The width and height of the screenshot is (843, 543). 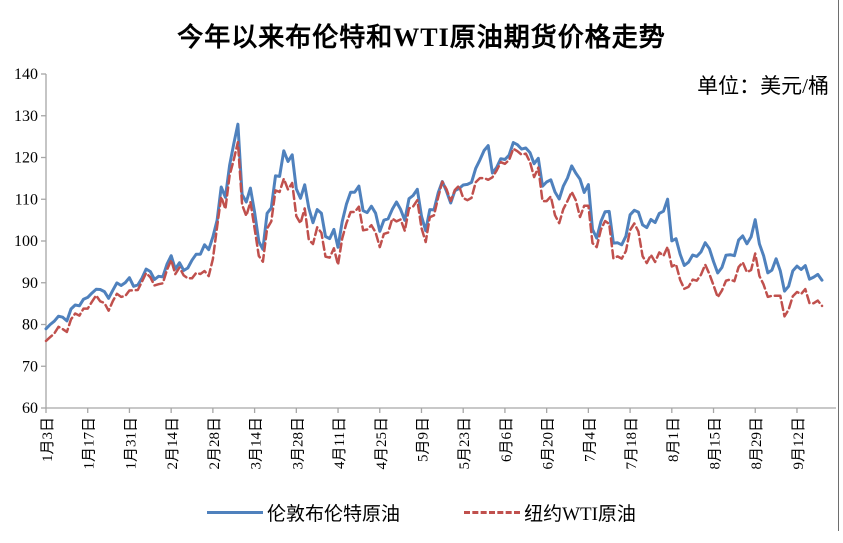 I want to click on x-tick-label: 7月18日, so click(x=632, y=443).